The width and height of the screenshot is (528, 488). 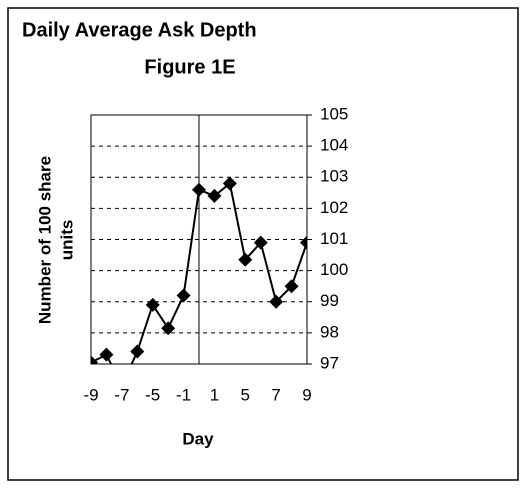 I want to click on y-tick-label: 98, so click(x=329, y=331).